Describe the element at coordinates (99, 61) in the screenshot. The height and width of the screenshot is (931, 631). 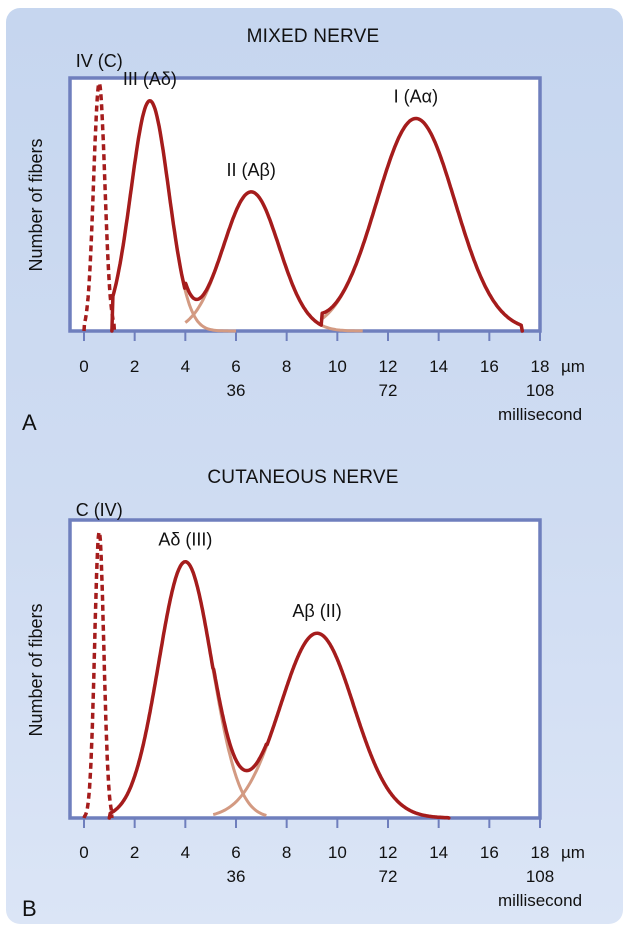
I see `peak-label: IV (C)` at that location.